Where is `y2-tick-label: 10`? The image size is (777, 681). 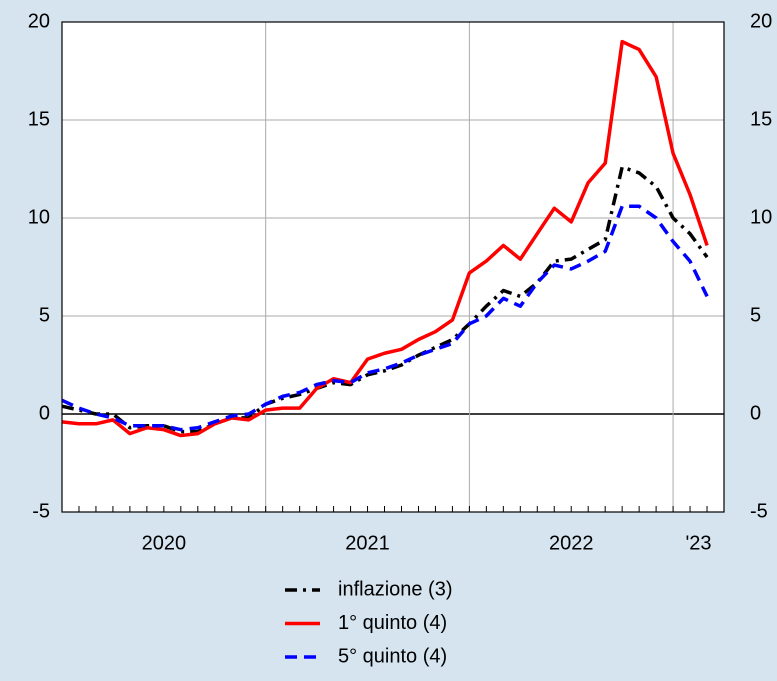 y2-tick-label: 10 is located at coordinates (761, 217).